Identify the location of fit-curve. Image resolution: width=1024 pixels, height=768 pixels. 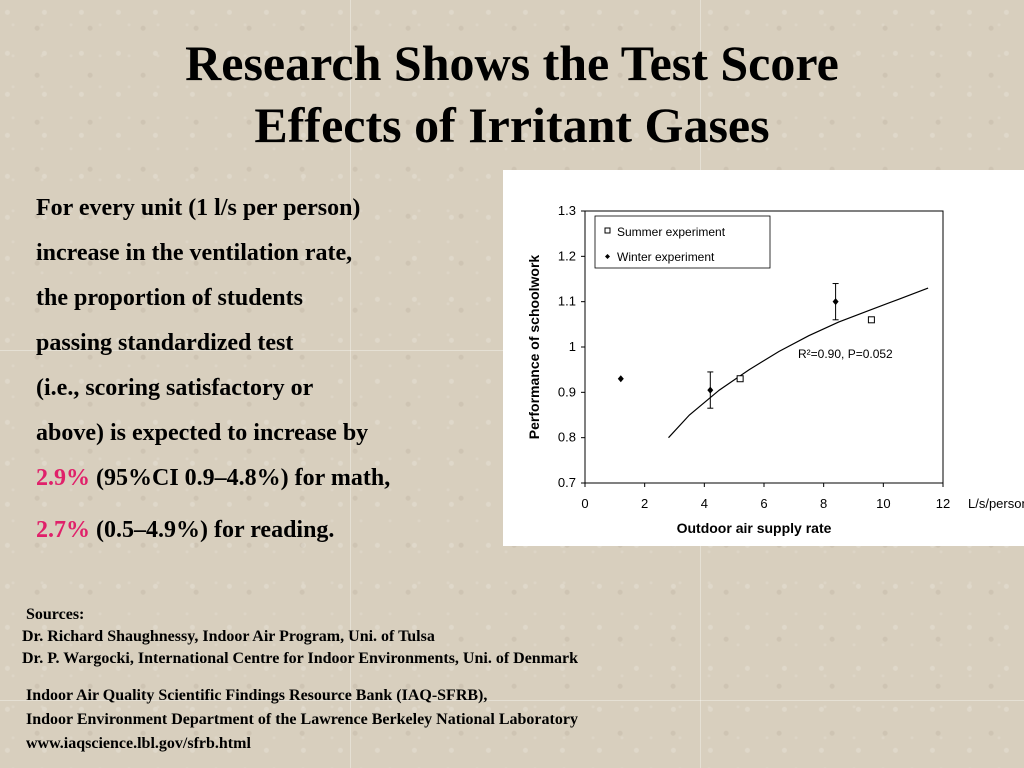
(798, 363).